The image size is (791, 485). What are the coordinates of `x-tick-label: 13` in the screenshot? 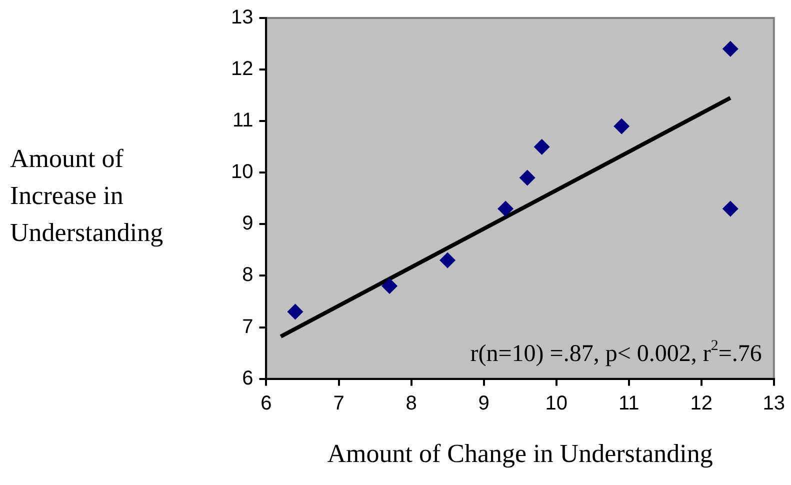 It's located at (773, 403).